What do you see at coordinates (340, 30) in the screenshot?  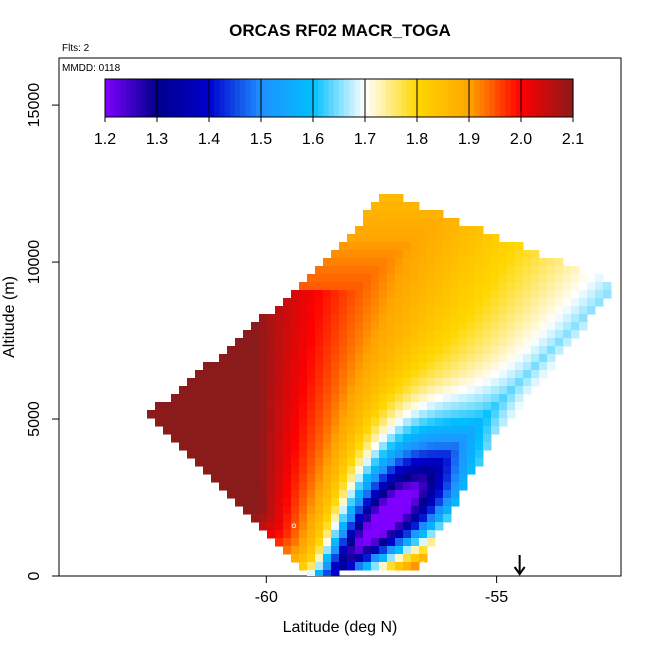 I see `chart-title: ORCAS RF02 MACR_TOGA` at bounding box center [340, 30].